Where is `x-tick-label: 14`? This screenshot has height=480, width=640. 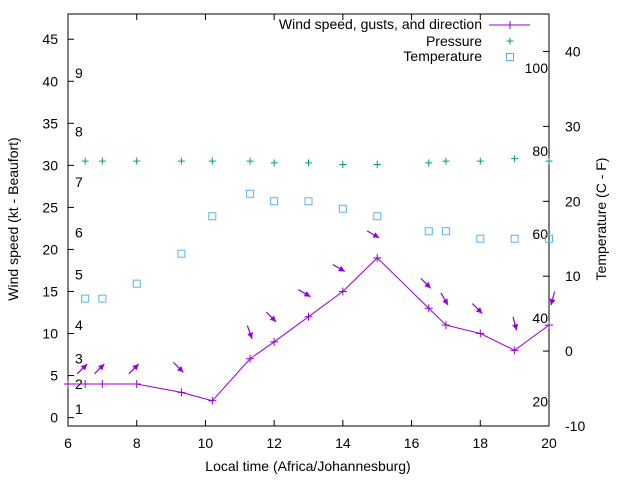 x-tick-label: 14 is located at coordinates (343, 443).